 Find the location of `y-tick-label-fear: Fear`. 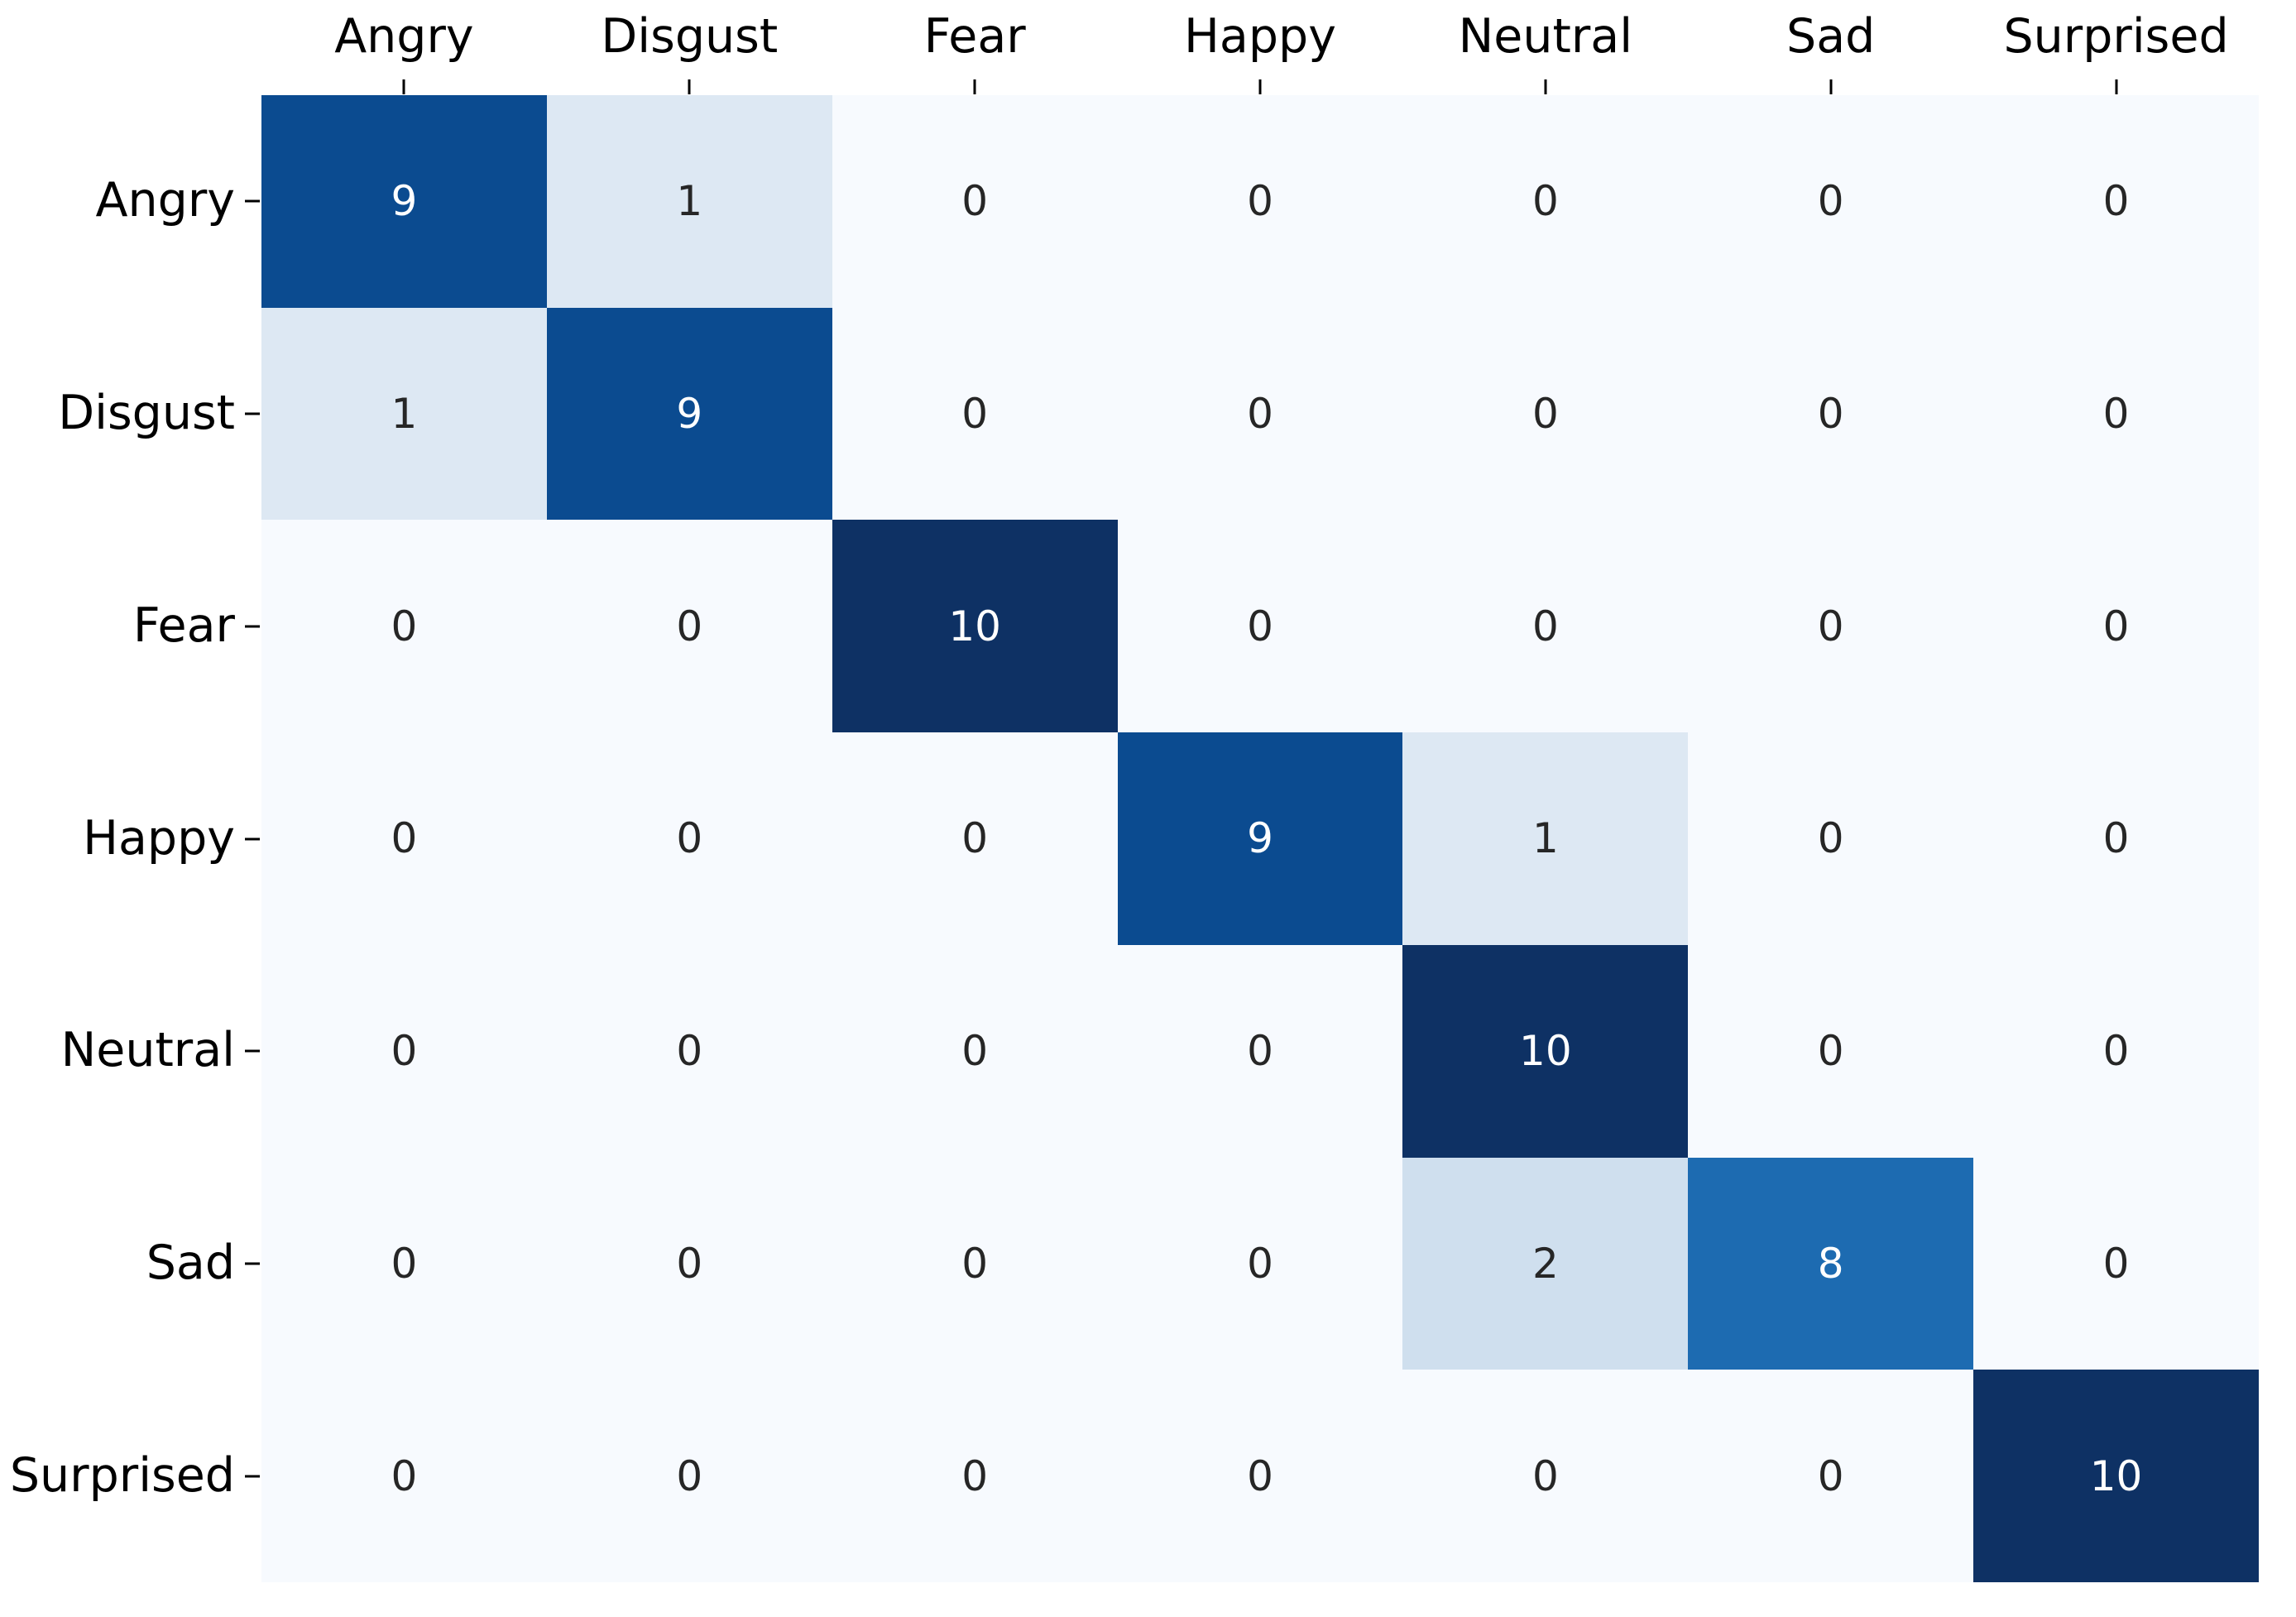

y-tick-label-fear: Fear is located at coordinates (183, 626).